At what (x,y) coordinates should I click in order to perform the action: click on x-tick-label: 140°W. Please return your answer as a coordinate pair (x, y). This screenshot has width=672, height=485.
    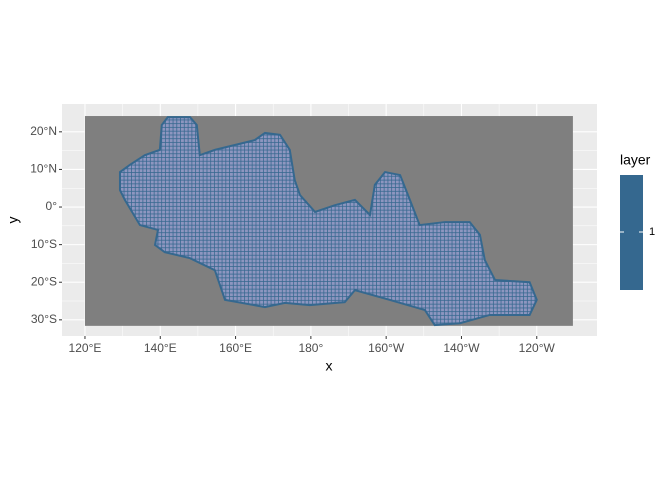
    Looking at the image, I should click on (461, 348).